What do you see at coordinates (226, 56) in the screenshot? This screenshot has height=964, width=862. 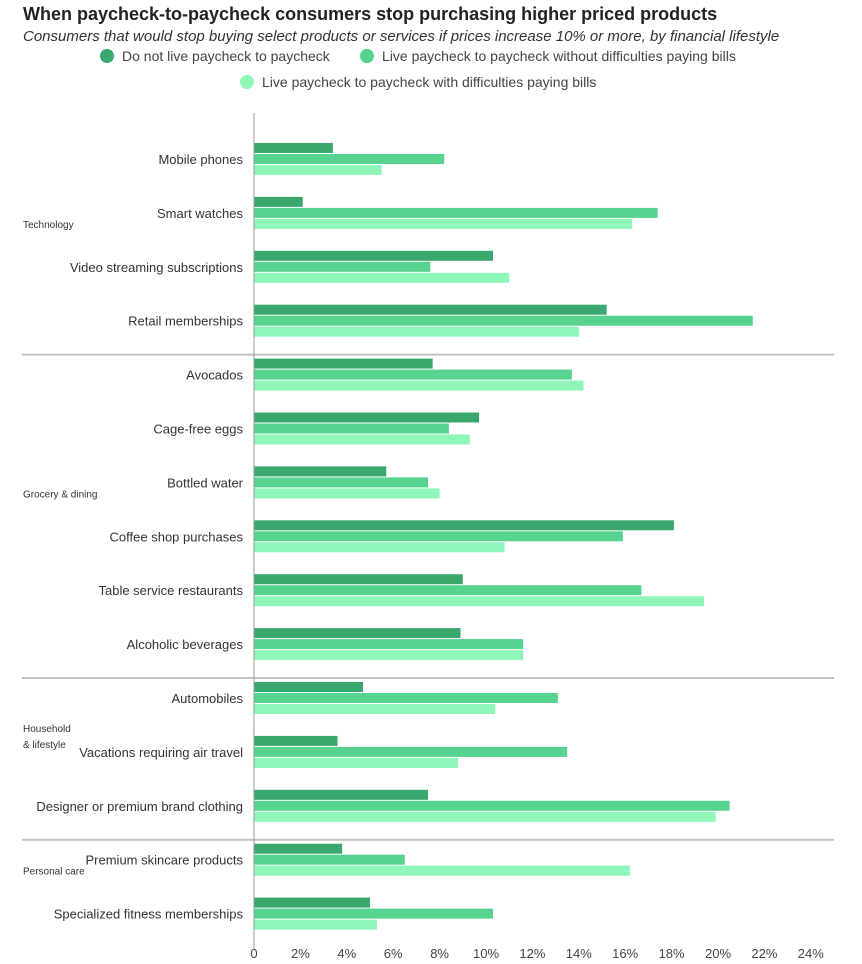 I see `legend-label: Do not live paycheck to paycheck` at bounding box center [226, 56].